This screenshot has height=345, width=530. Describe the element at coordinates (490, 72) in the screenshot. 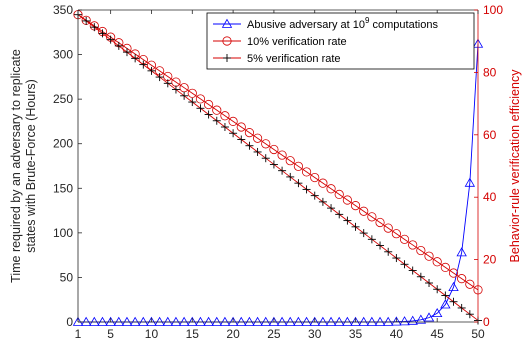

I see `y2-tick-label-80: 80` at that location.